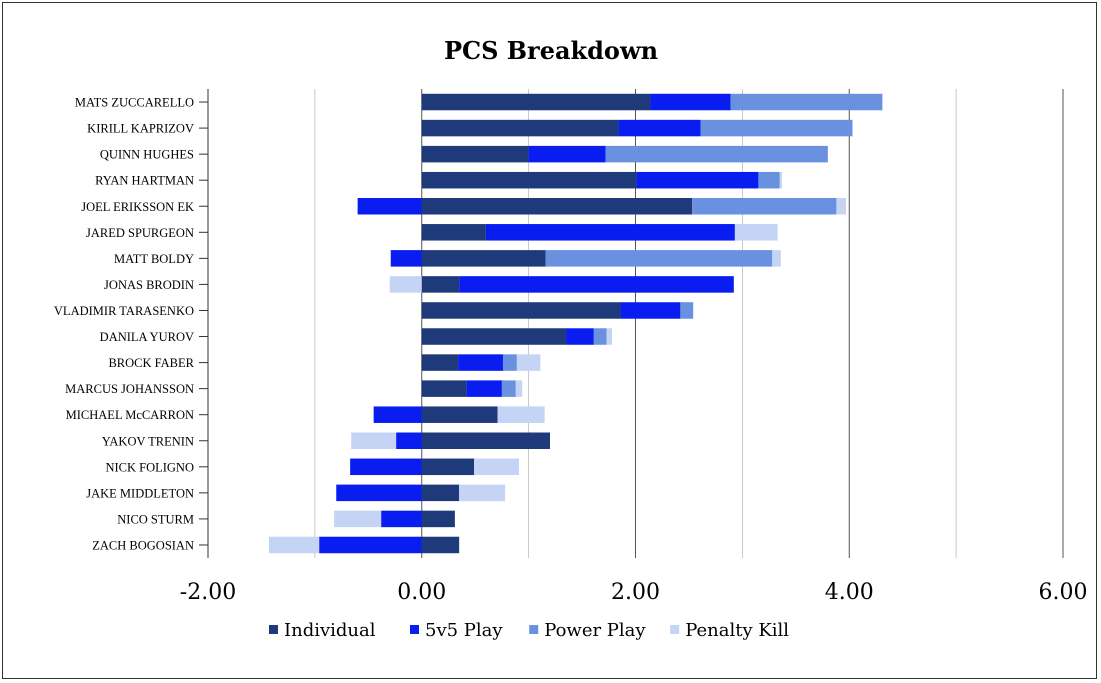 The height and width of the screenshot is (683, 1101). Describe the element at coordinates (154, 259) in the screenshot. I see `y-tick-label: MATT BOLDY` at that location.